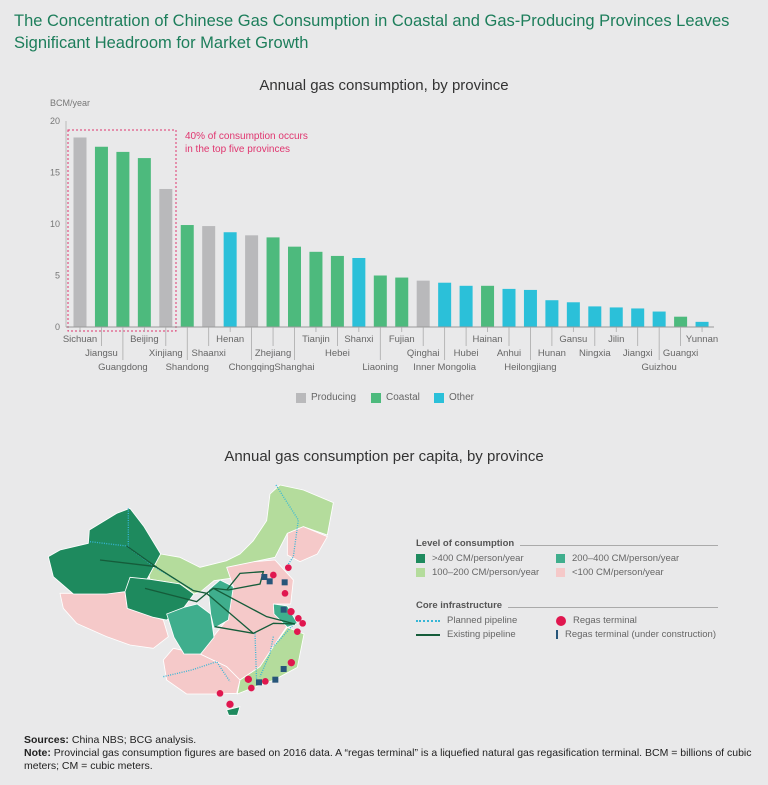 The width and height of the screenshot is (768, 785). Describe the element at coordinates (680, 353) in the screenshot. I see `x-tick-label: Guangxi` at that location.